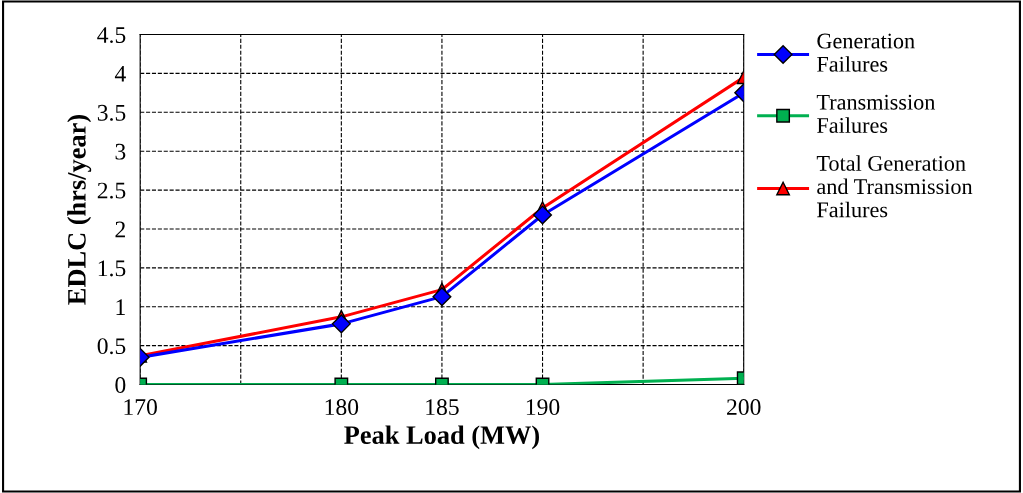  Describe the element at coordinates (111, 35) in the screenshot. I see `y-tick-label: 4.5` at that location.